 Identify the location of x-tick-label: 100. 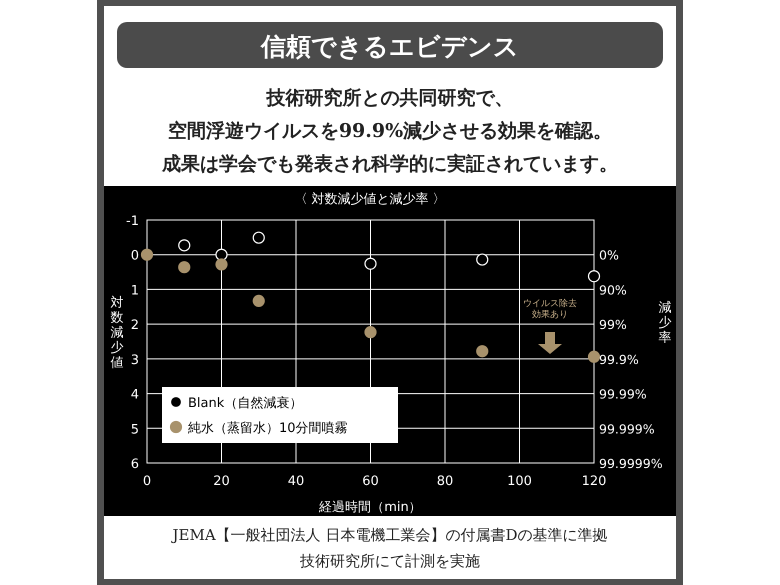
(519, 481).